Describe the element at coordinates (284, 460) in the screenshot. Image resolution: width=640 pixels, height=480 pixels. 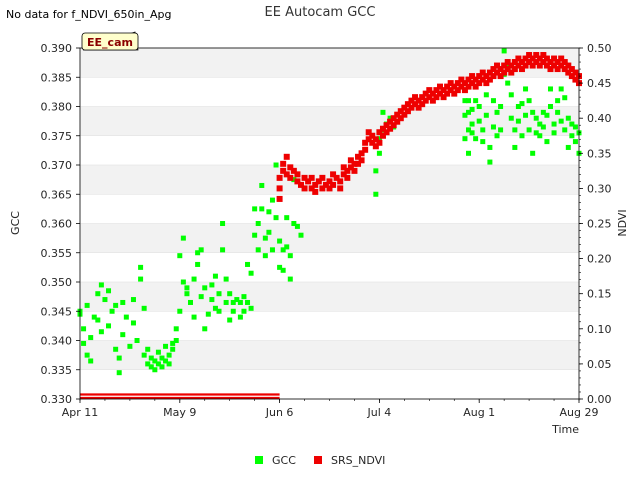
I see `legend-label-gcc: GCC` at that location.